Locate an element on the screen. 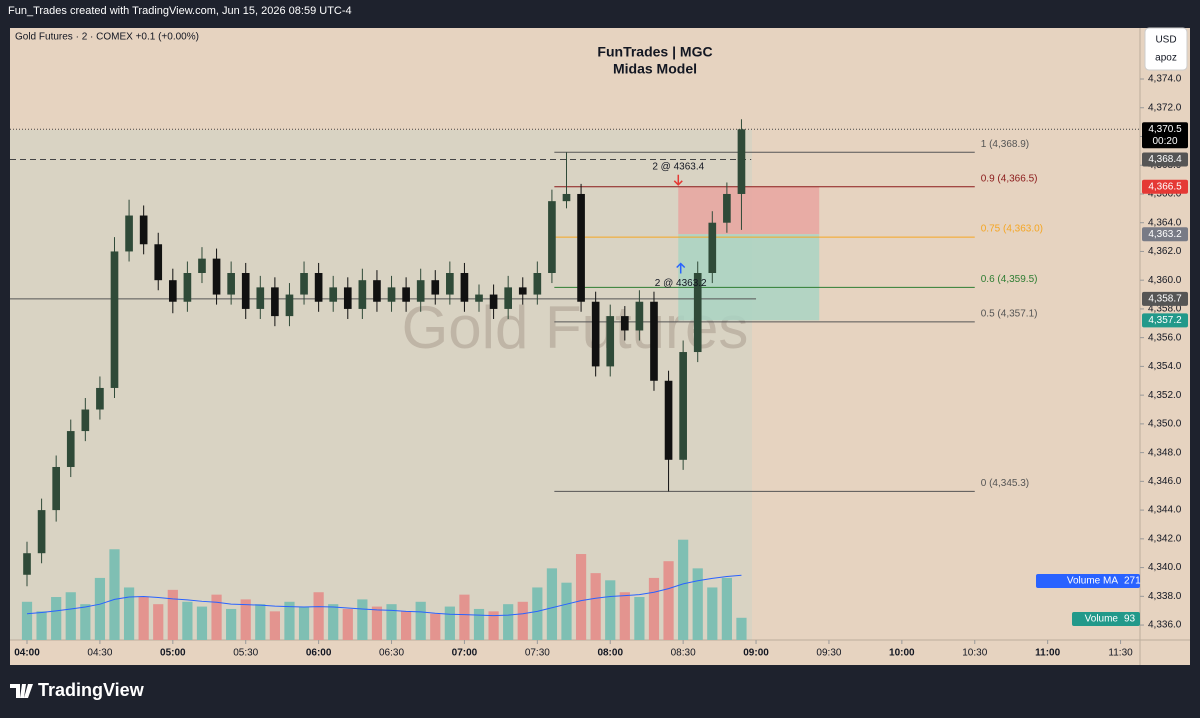 The width and height of the screenshot is (1200, 718). x-tick-label: 07:30 is located at coordinates (537, 653).